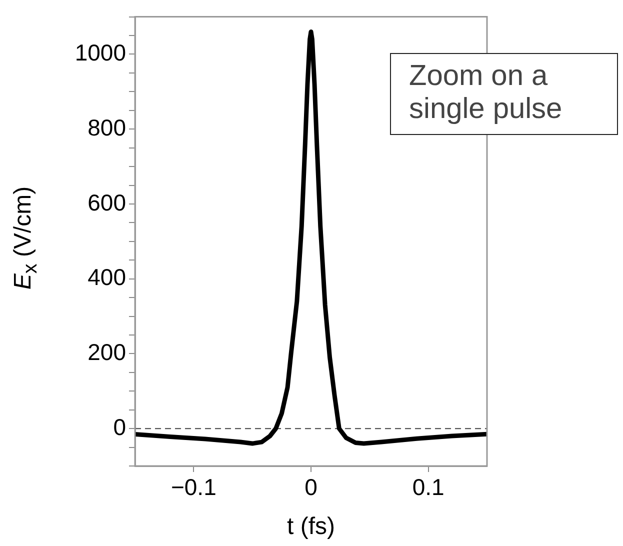 The height and width of the screenshot is (546, 623). Describe the element at coordinates (100, 53) in the screenshot. I see `y-tick-label: 1000` at that location.